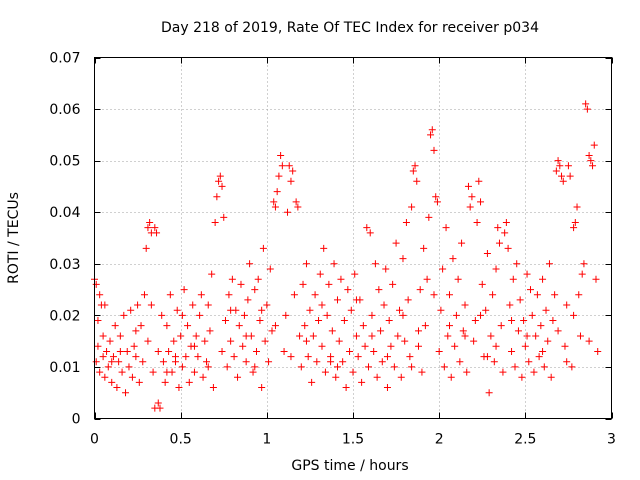 This screenshot has width=640, height=480. Describe the element at coordinates (353, 440) in the screenshot. I see `x-tick-label: 1.5` at that location.